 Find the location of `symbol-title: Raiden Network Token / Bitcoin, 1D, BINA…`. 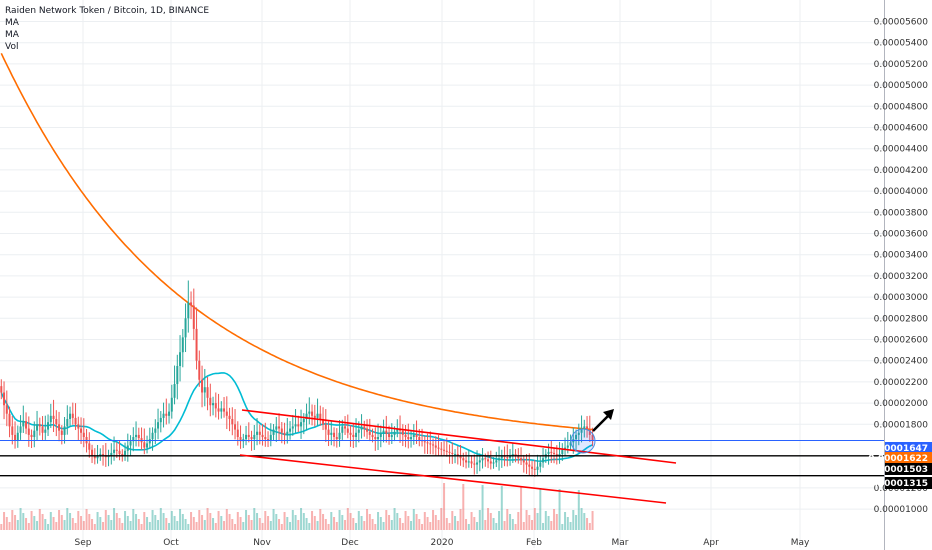

symbol-title: Raiden Network Token / Bitcoin, 1D, BINA… is located at coordinates (107, 11).